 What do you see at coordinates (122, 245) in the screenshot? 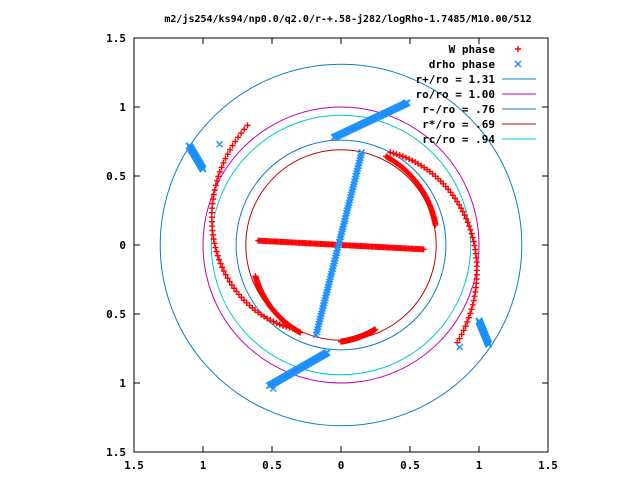
I see `y-tick-label-3: 0` at bounding box center [122, 245].